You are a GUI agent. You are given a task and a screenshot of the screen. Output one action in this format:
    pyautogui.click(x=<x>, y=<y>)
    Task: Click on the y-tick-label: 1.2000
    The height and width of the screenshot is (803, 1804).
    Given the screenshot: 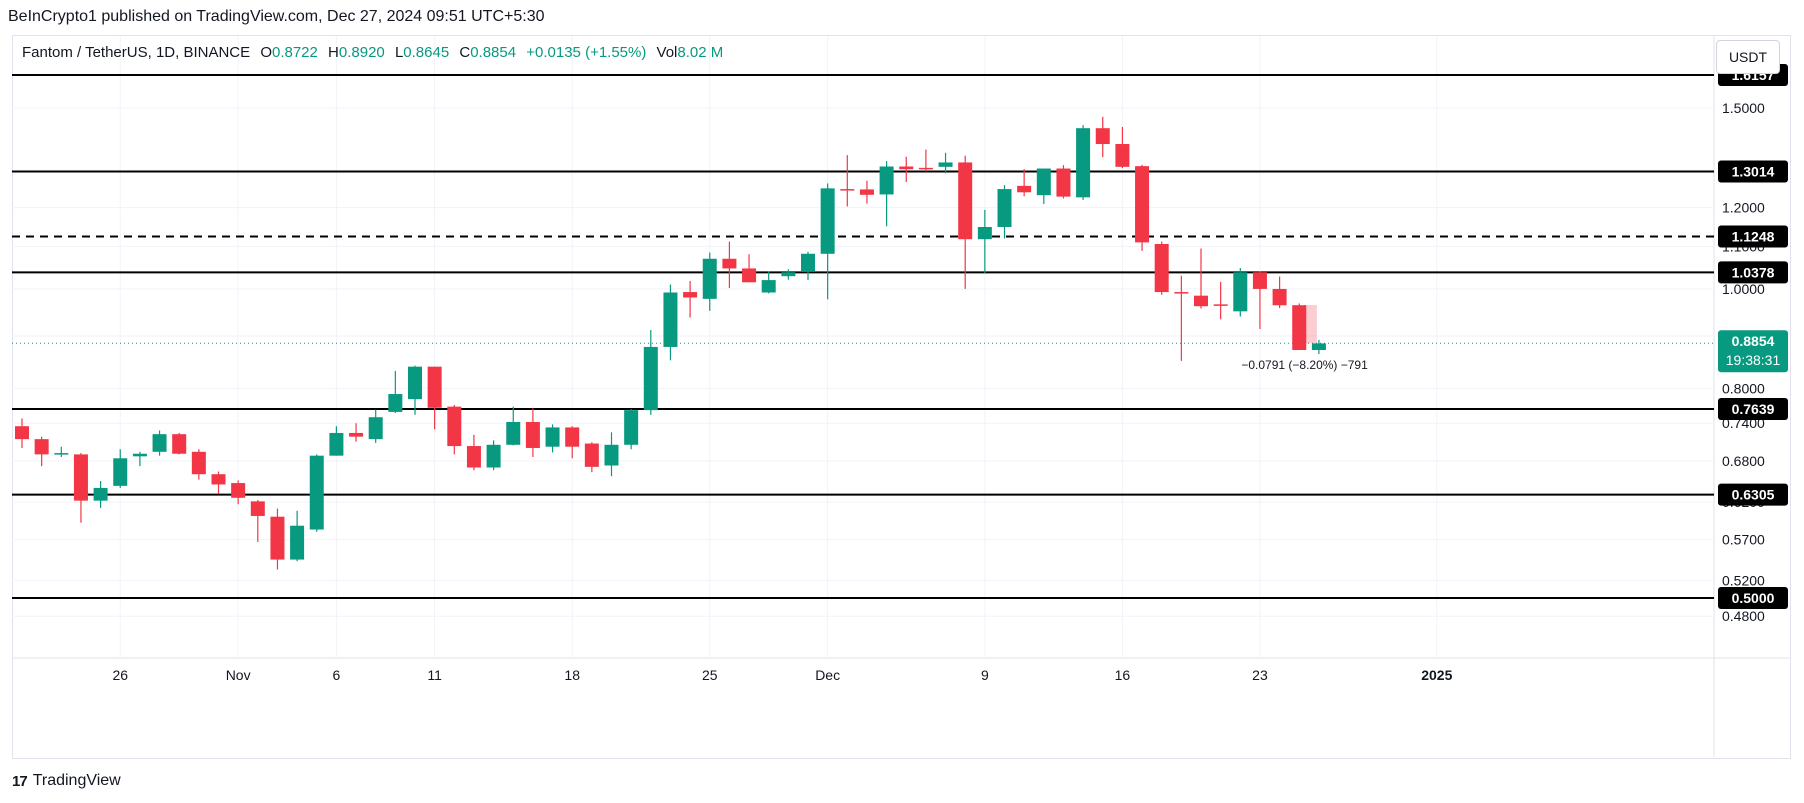 What is the action you would take?
    pyautogui.click(x=1743, y=208)
    